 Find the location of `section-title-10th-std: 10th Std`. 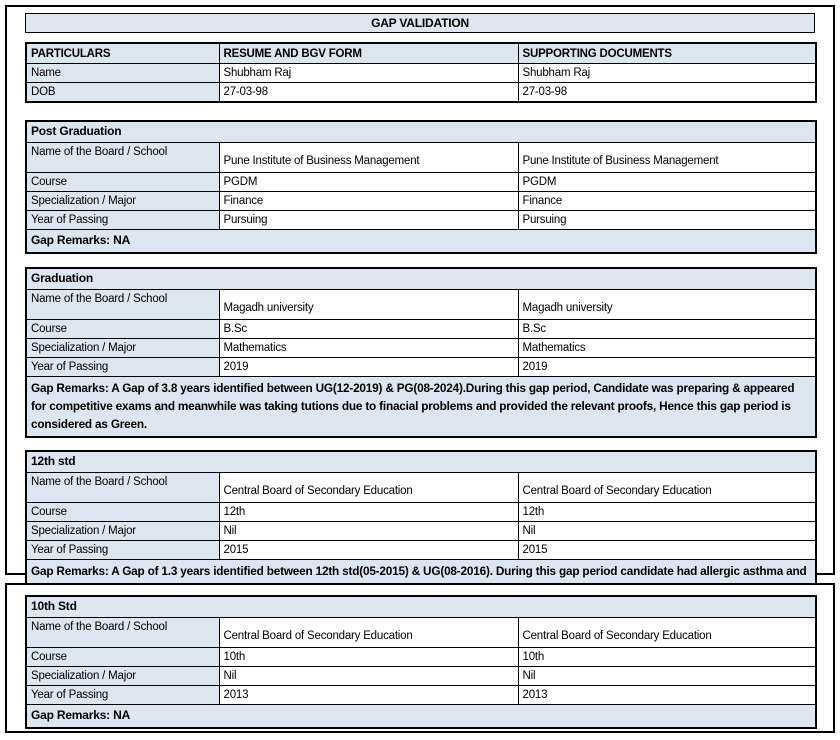

section-title-10th-std: 10th Std is located at coordinates (421, 606).